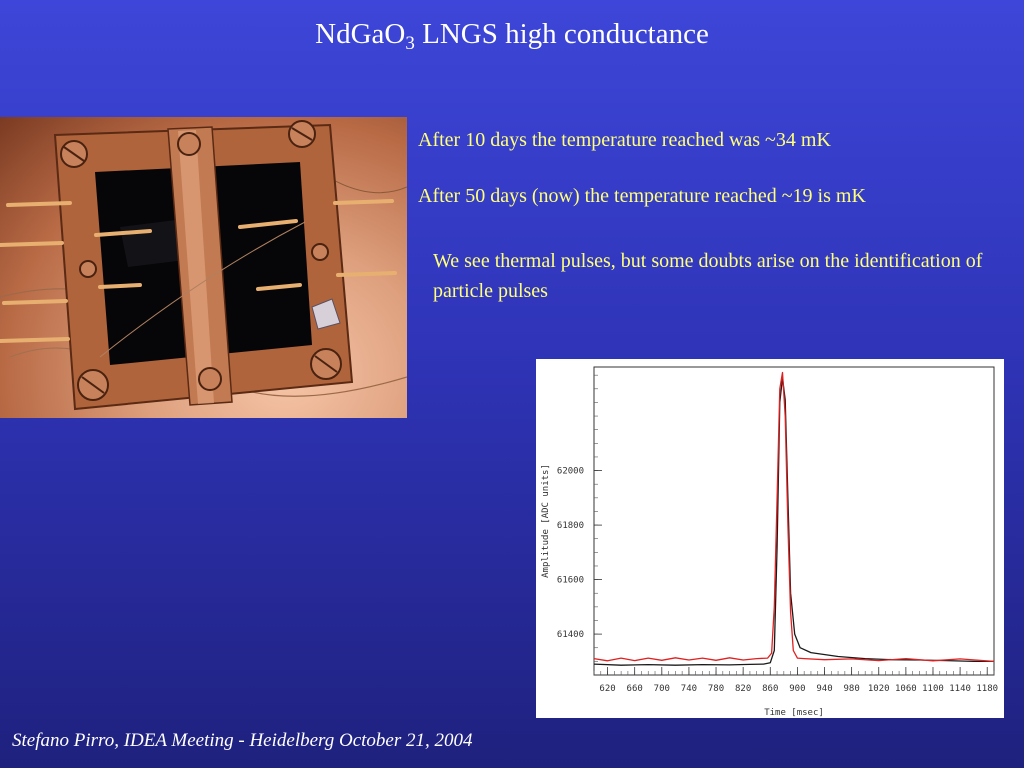  Describe the element at coordinates (933, 689) in the screenshot. I see `x-tick-label: 1100` at that location.